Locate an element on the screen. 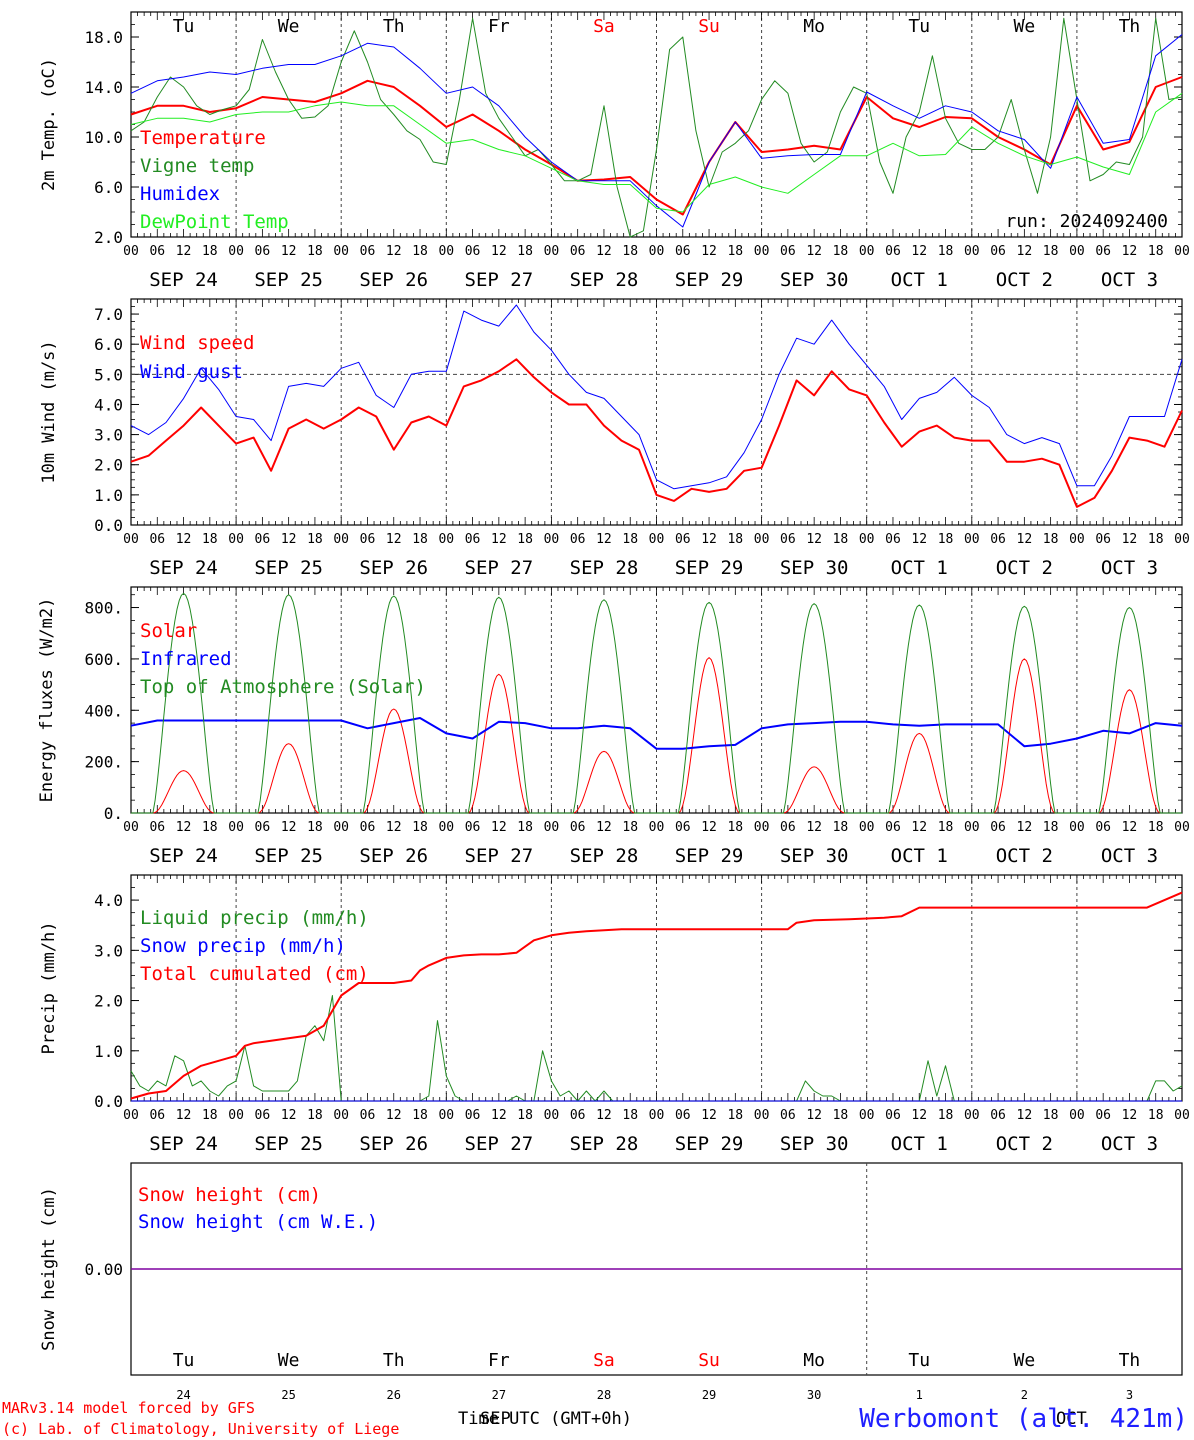 This screenshot has height=1440, width=1194. weekday-label: We is located at coordinates (289, 1360).